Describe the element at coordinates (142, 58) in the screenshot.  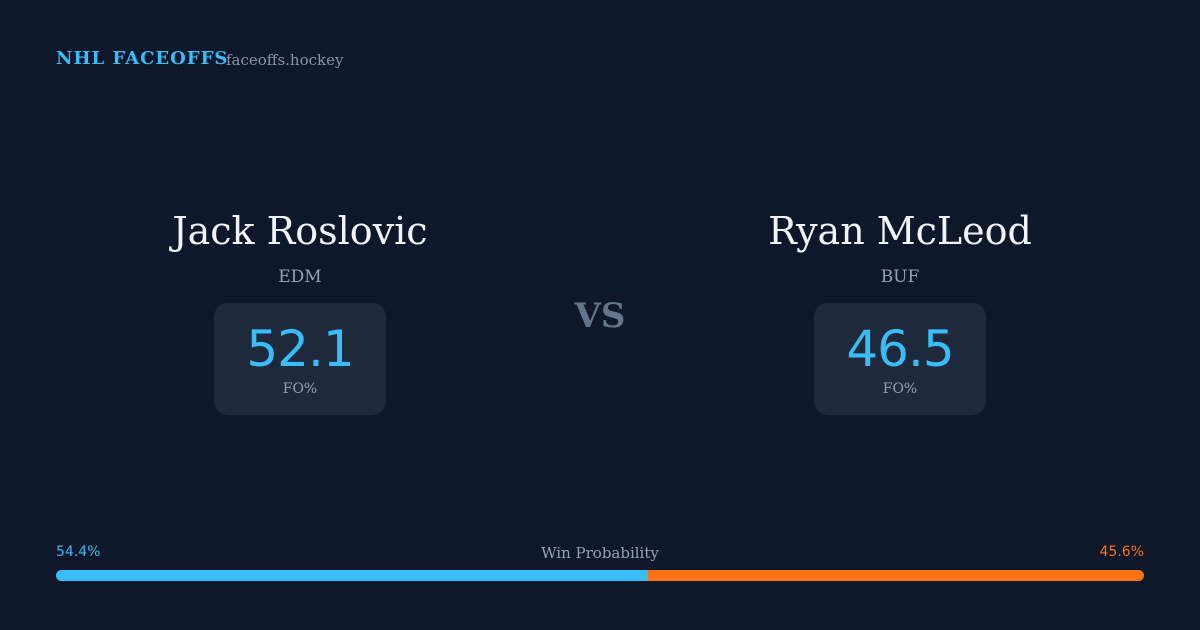
I see `brand: NHL FACEOFFS` at that location.